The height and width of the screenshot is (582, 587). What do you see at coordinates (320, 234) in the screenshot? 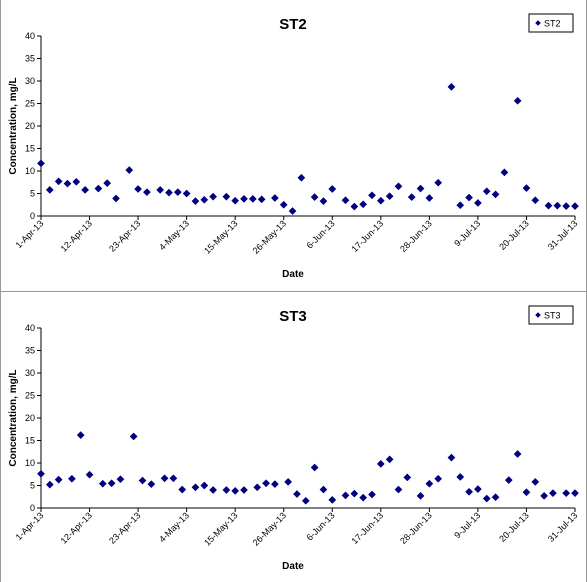
I see `x-tick-label: 6-Jun-13` at bounding box center [320, 234].